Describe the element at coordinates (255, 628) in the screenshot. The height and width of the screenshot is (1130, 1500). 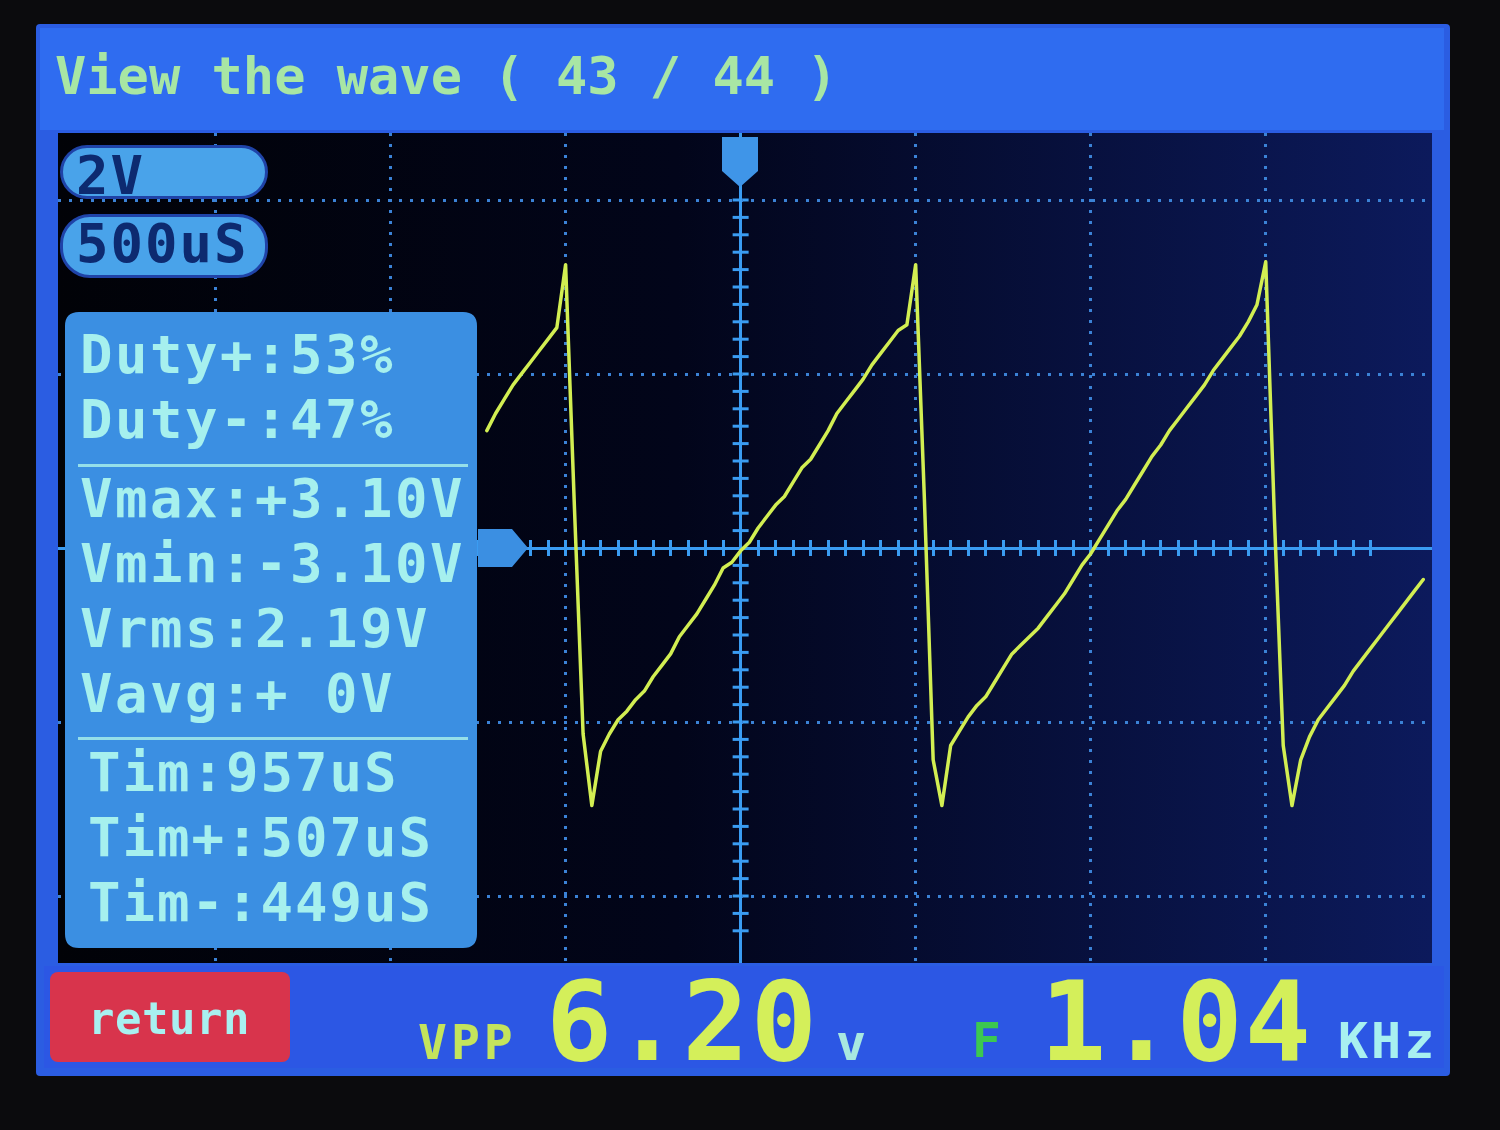
I see `annotation: Vrms:2.19V` at that location.